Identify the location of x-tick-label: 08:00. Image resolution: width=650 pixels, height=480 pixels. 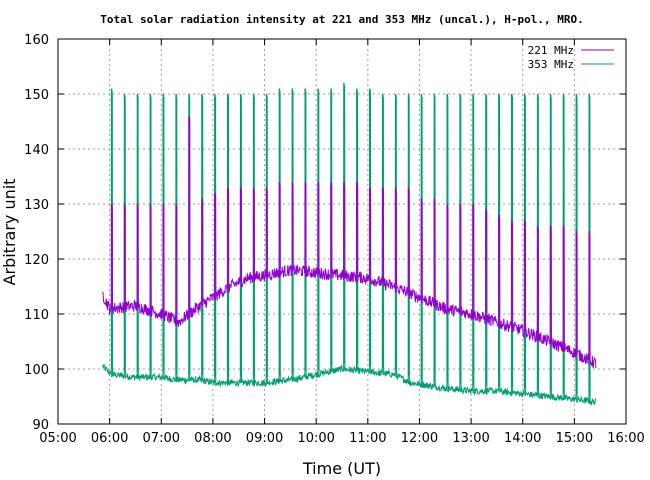
(212, 438).